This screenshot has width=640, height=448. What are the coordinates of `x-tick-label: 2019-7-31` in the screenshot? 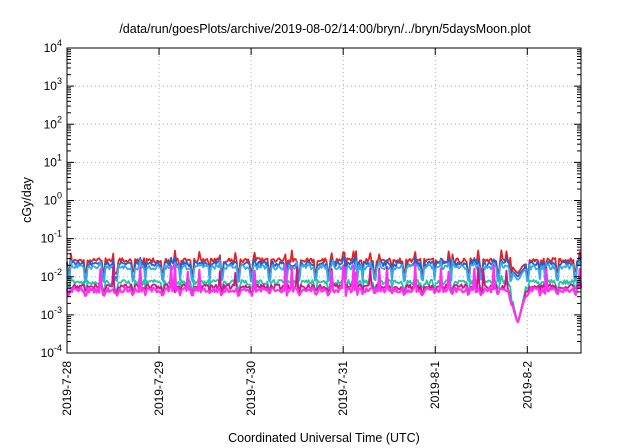 It's located at (343, 388).